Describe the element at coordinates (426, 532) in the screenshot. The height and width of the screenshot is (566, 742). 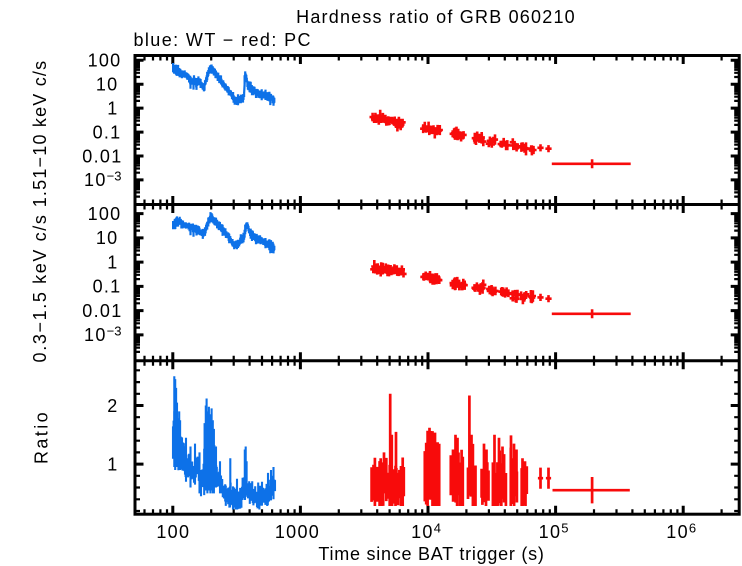
I see `svg-text: 10⁴` at that location.